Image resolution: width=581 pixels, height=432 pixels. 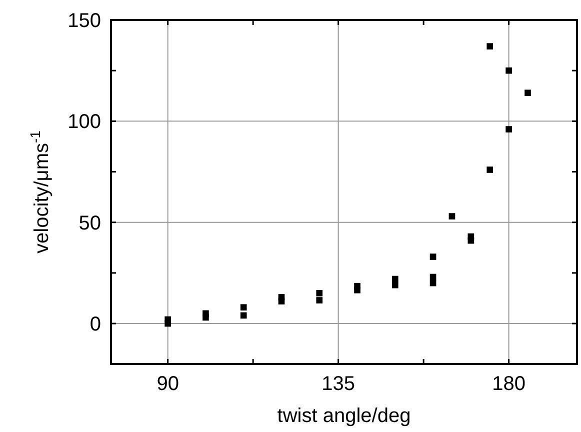 I want to click on x-tick-label: 135, so click(x=339, y=384).